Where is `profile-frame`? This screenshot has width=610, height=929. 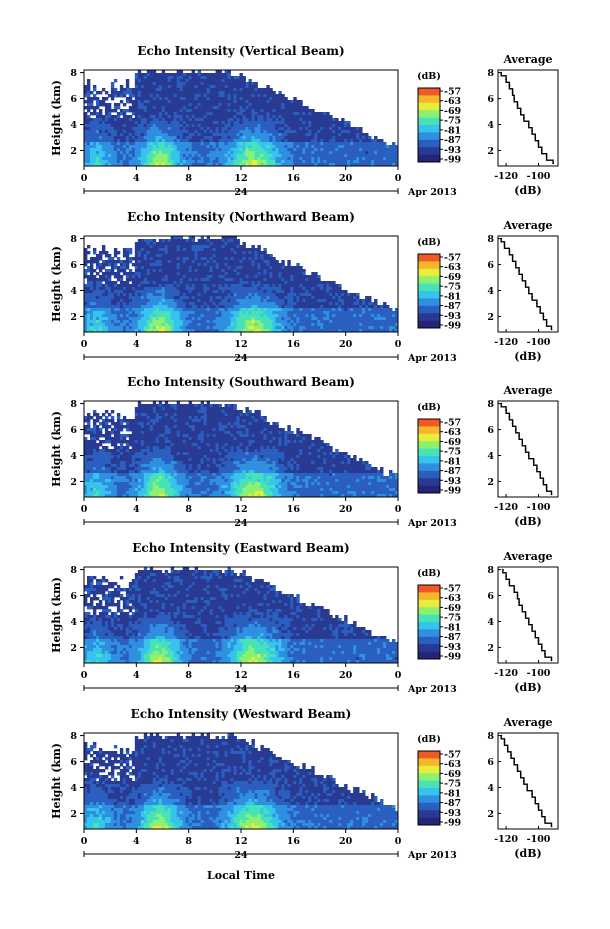
profile-frame is located at coordinates (528, 615).